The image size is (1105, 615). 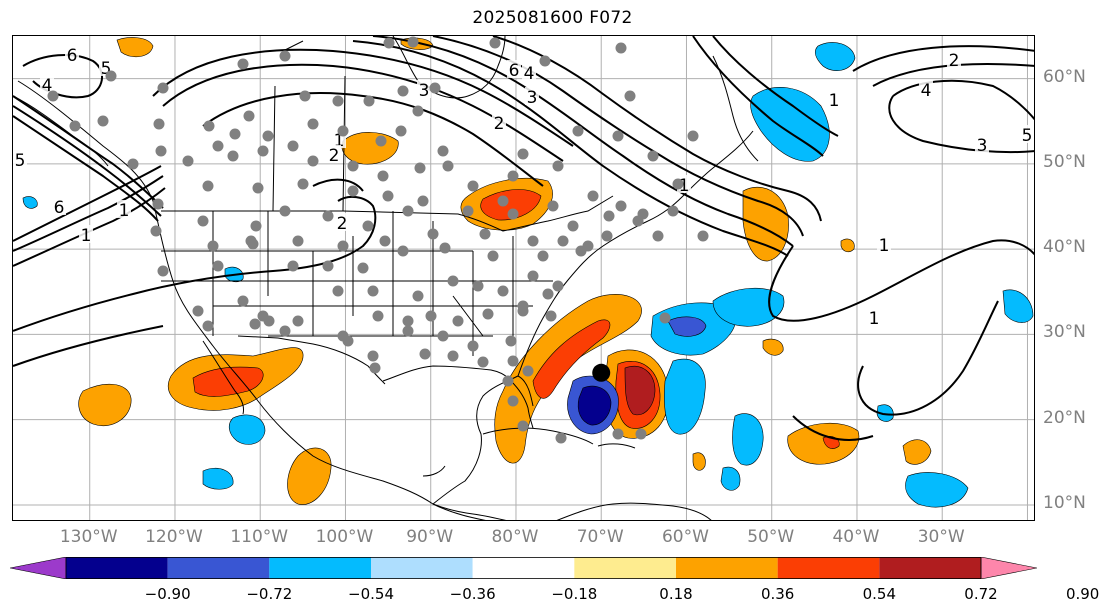 What do you see at coordinates (600, 537) in the screenshot?
I see `longitude-label: 70°W` at bounding box center [600, 537].